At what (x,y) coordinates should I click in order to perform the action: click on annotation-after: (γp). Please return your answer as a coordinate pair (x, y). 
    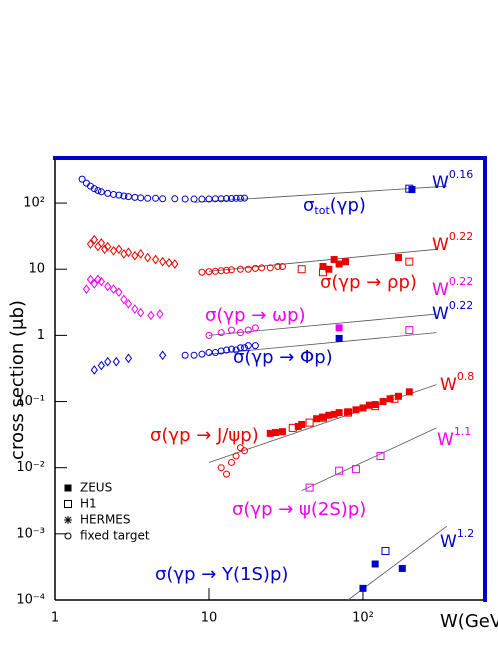
    Looking at the image, I should click on (348, 205).